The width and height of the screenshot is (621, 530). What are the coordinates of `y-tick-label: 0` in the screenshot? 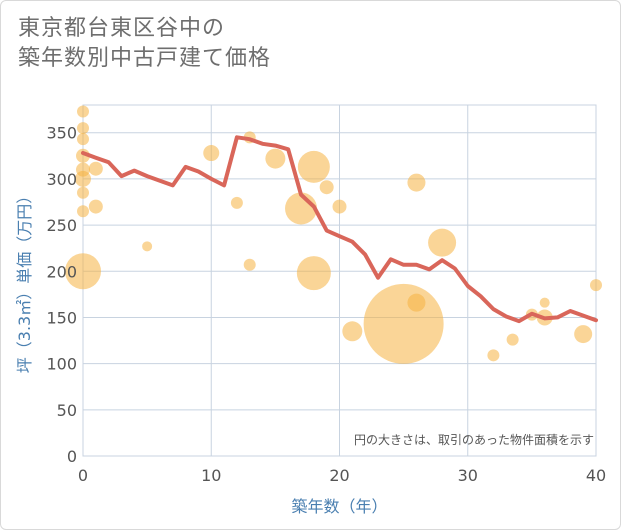 It's located at (72, 456).